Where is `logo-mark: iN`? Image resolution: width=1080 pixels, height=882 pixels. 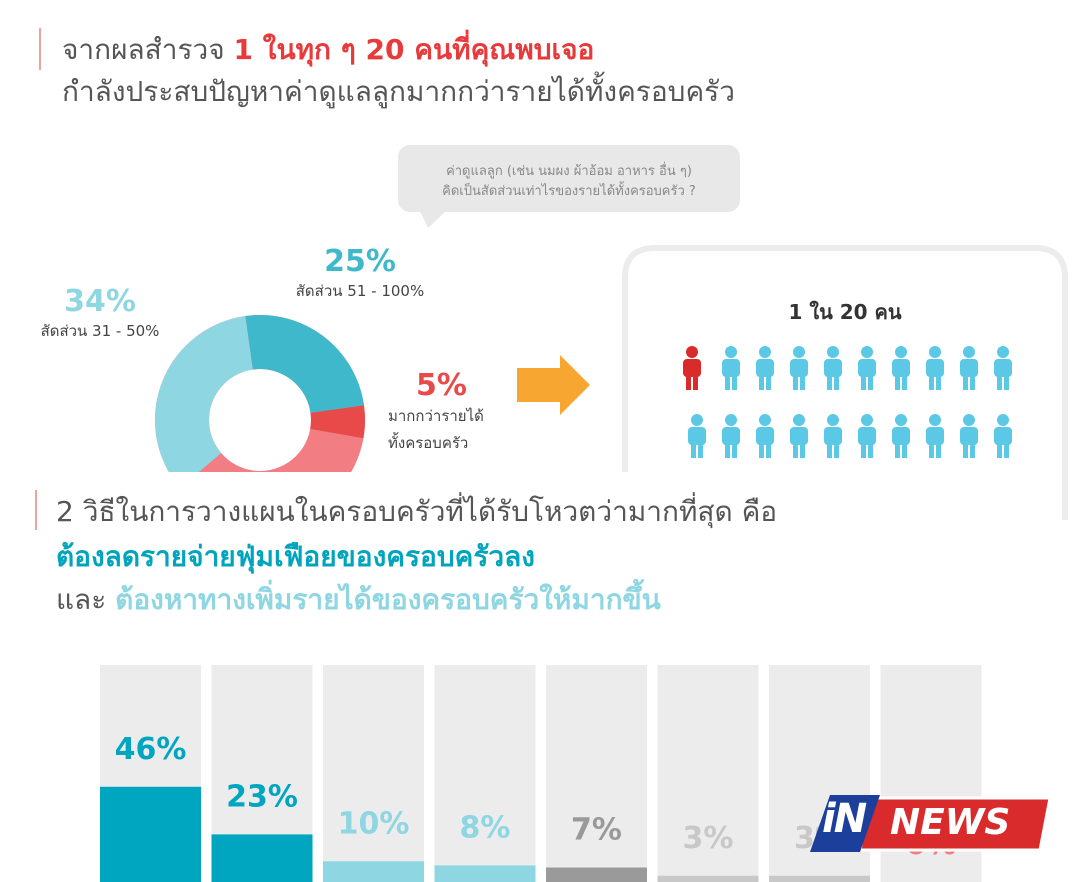 logo-mark: iN is located at coordinates (844, 819).